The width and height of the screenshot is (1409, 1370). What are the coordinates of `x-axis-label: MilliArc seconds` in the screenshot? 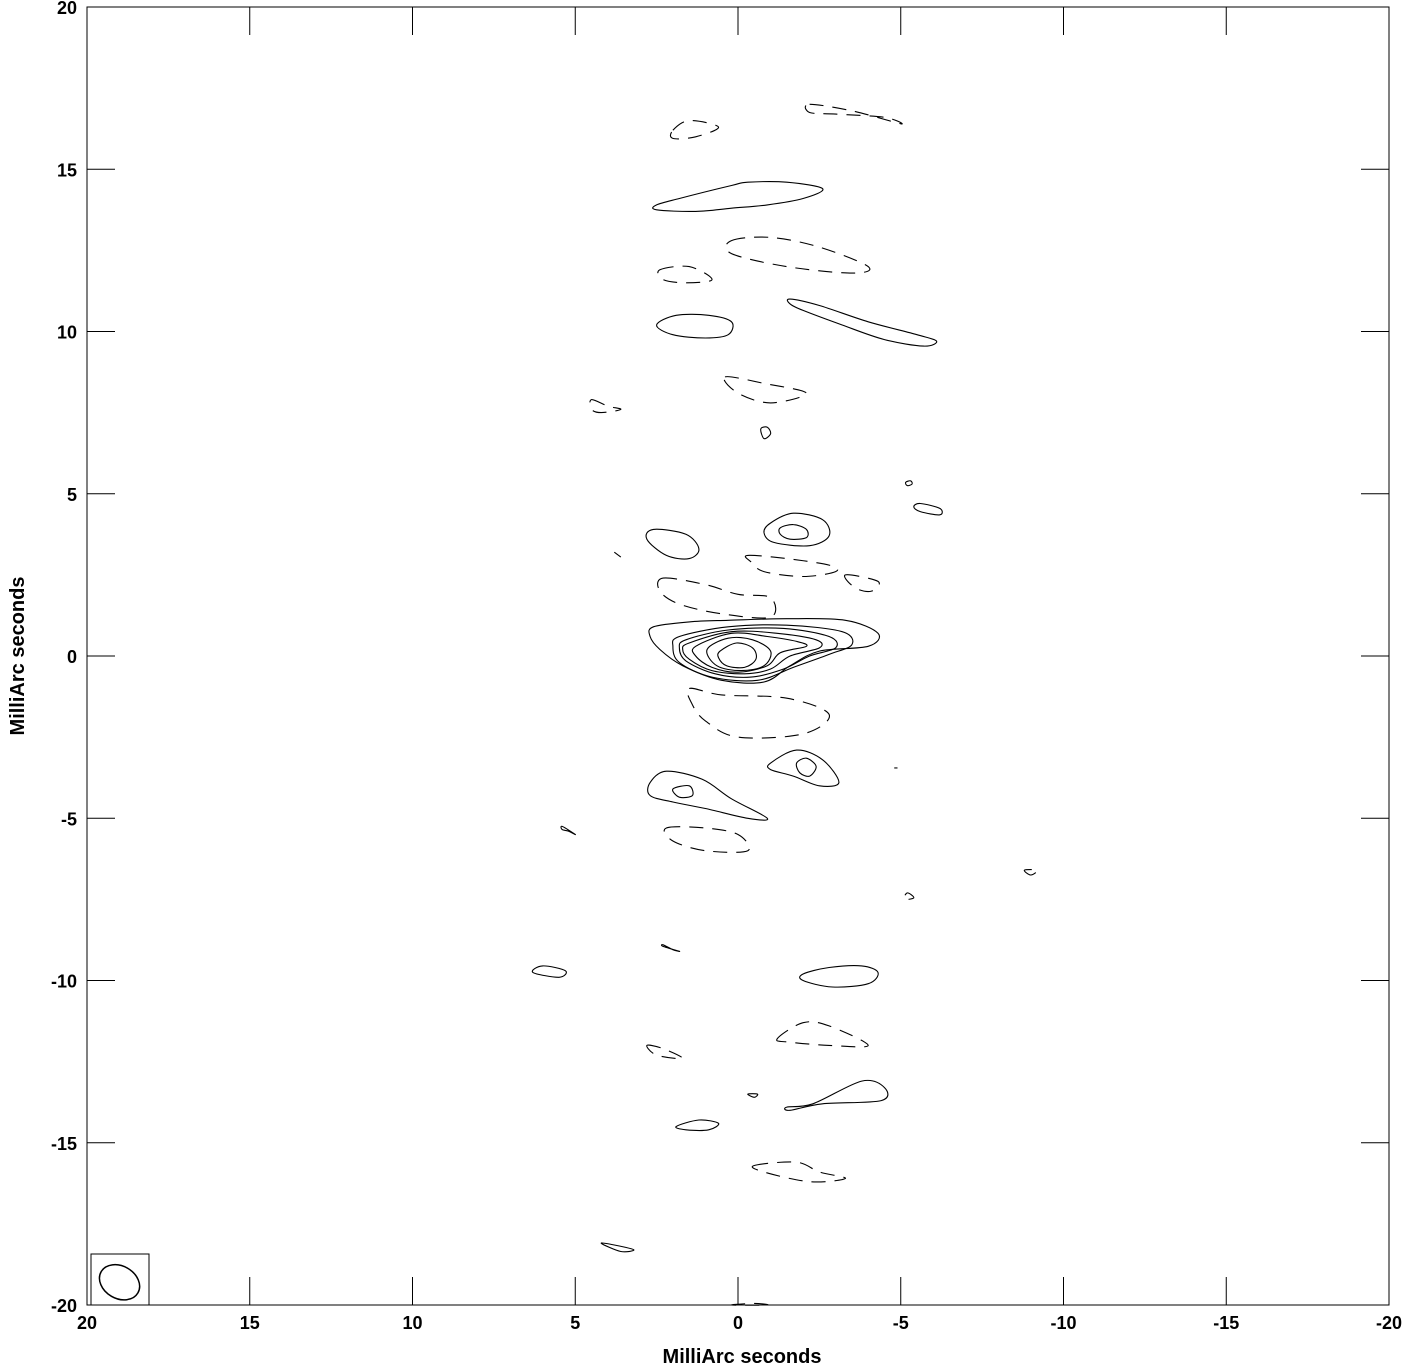 It's located at (742, 1357).